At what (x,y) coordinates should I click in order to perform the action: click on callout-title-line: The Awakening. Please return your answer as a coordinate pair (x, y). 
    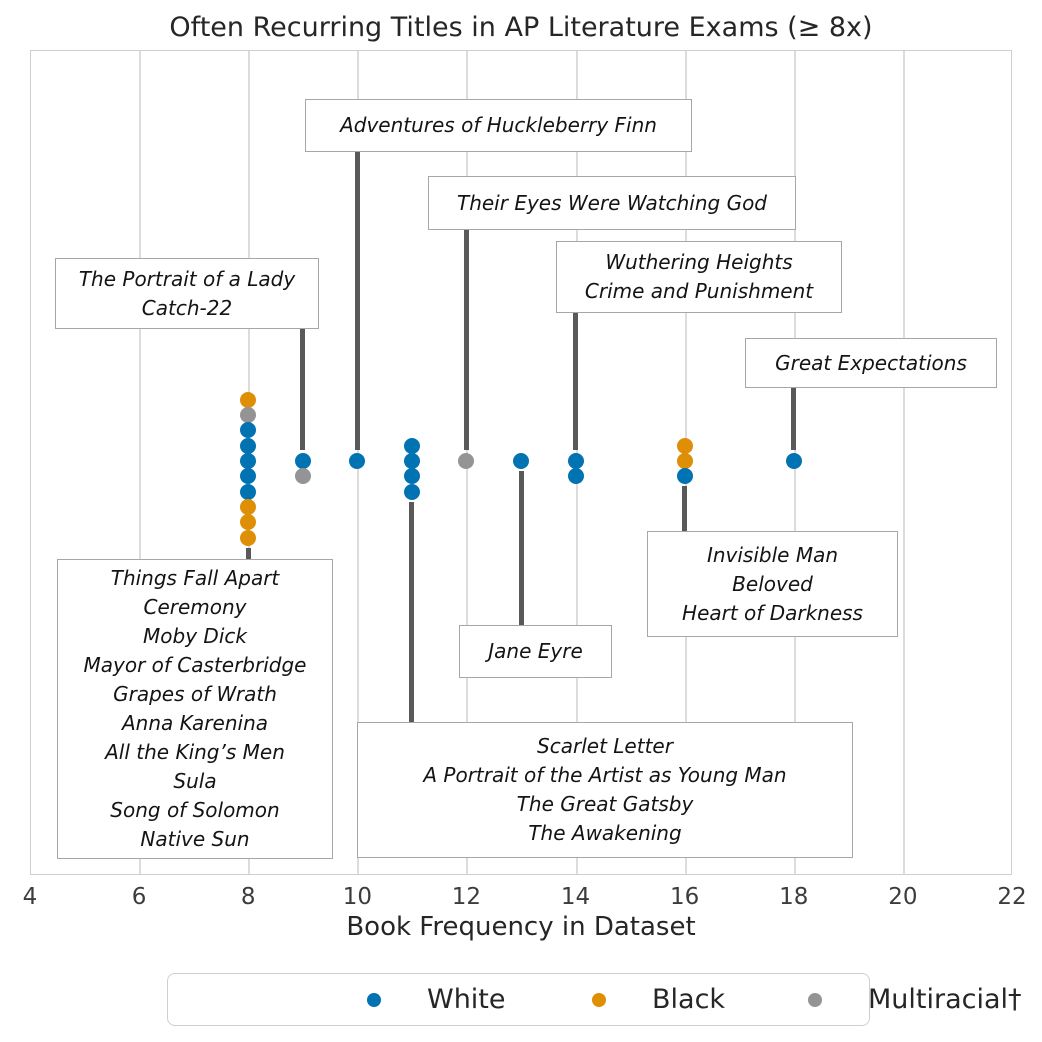
    Looking at the image, I should click on (605, 833).